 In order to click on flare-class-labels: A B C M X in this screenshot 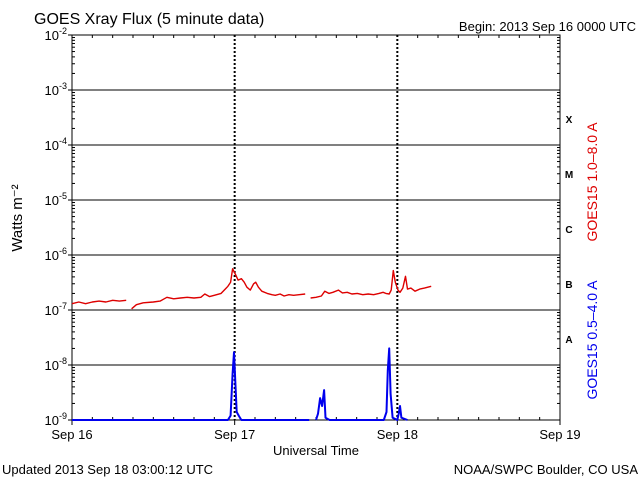, I will do `click(569, 230)`.